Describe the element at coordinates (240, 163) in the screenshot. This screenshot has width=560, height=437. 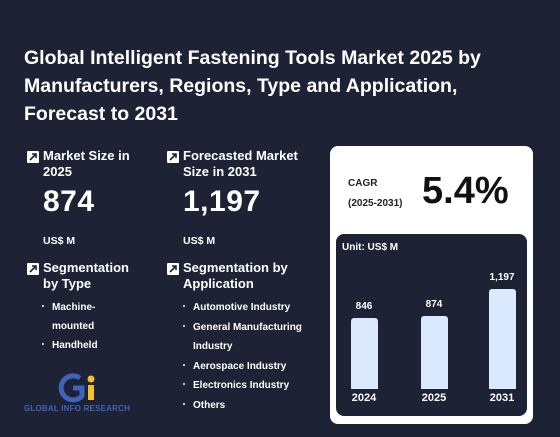
I see `forecast-label: Forecasted Market Size in 2031` at that location.